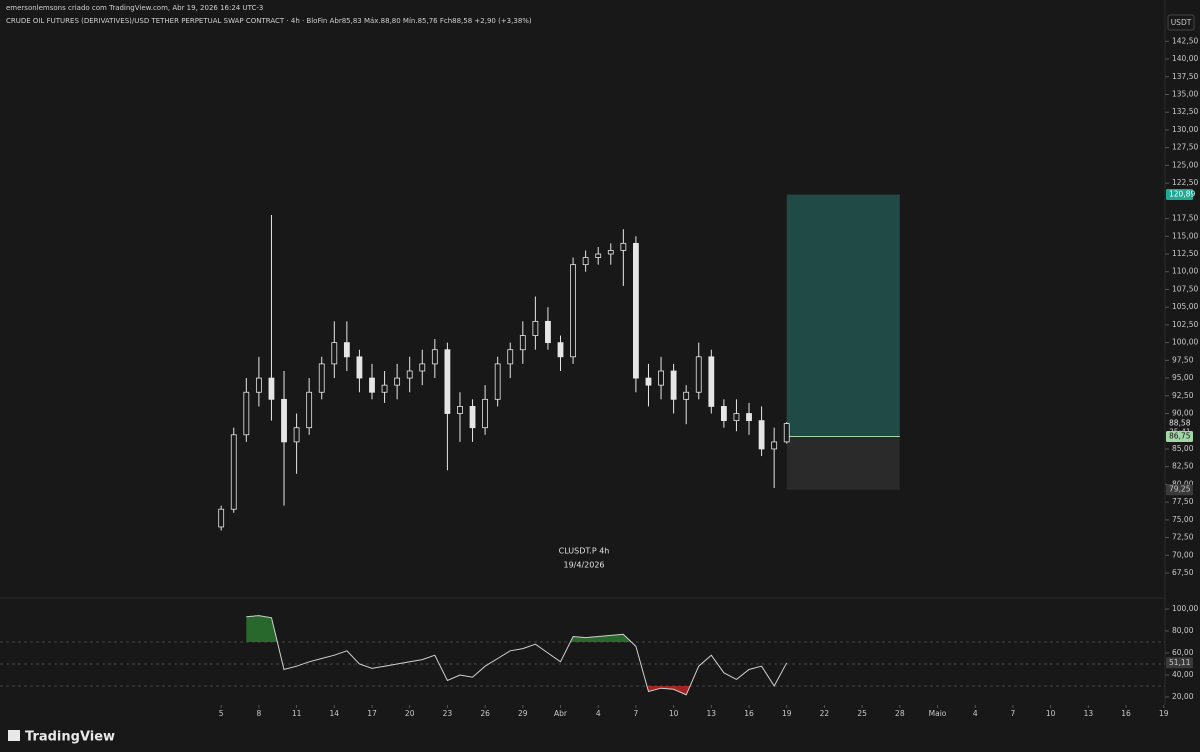 Image resolution: width=1200 pixels, height=752 pixels. Describe the element at coordinates (598, 713) in the screenshot. I see `x-tick-label: 4` at that location.